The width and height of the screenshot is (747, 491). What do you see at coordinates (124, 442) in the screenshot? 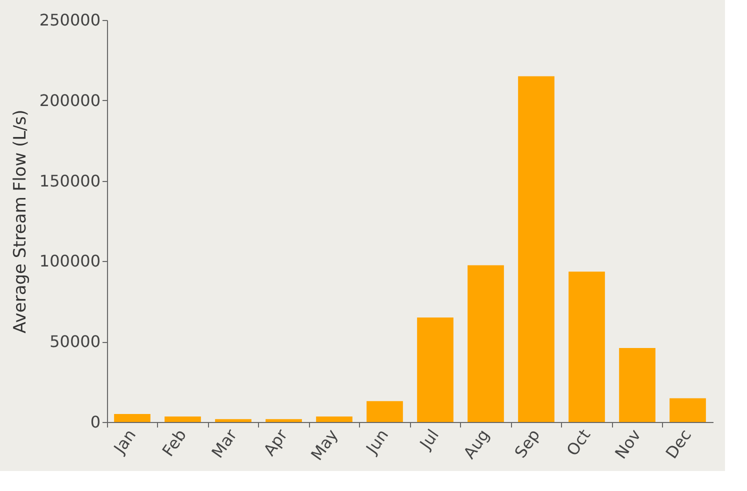
I see `x-tick-label: Jan` at bounding box center [124, 442].